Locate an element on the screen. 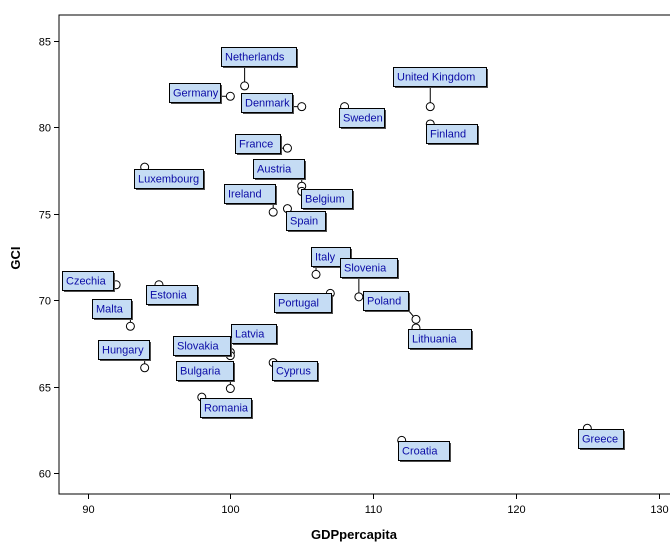 The height and width of the screenshot is (544, 670). data-label: Cyprus is located at coordinates (295, 371).